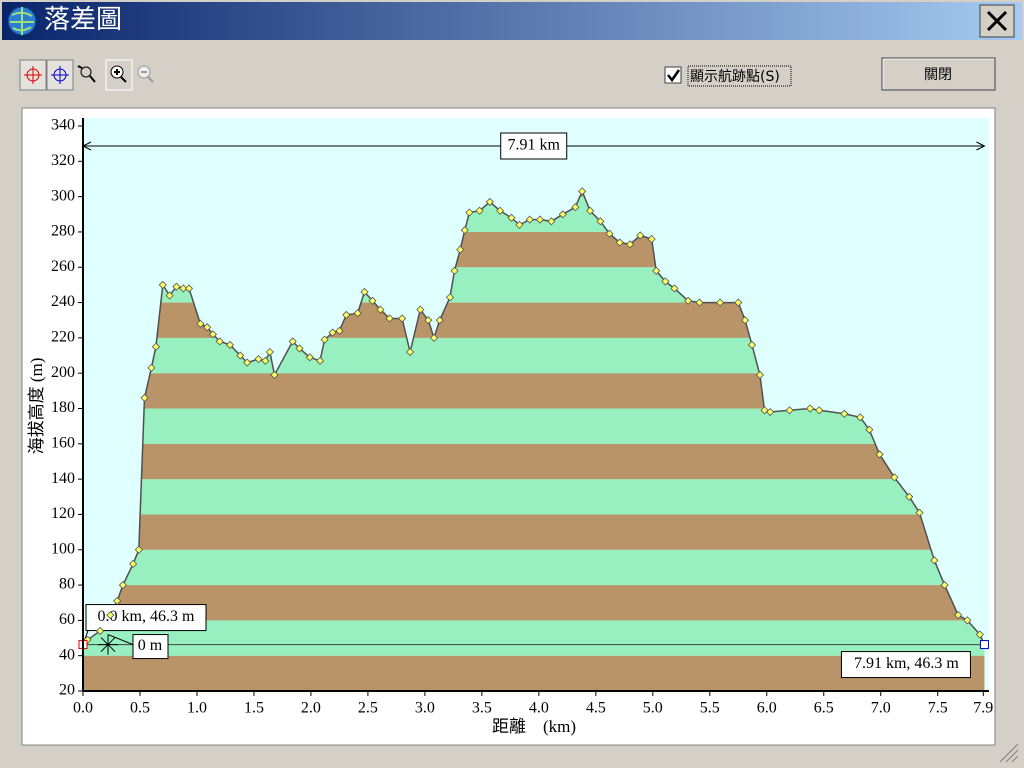 The height and width of the screenshot is (768, 1024). I want to click on close-button: 關閉, so click(938, 74).